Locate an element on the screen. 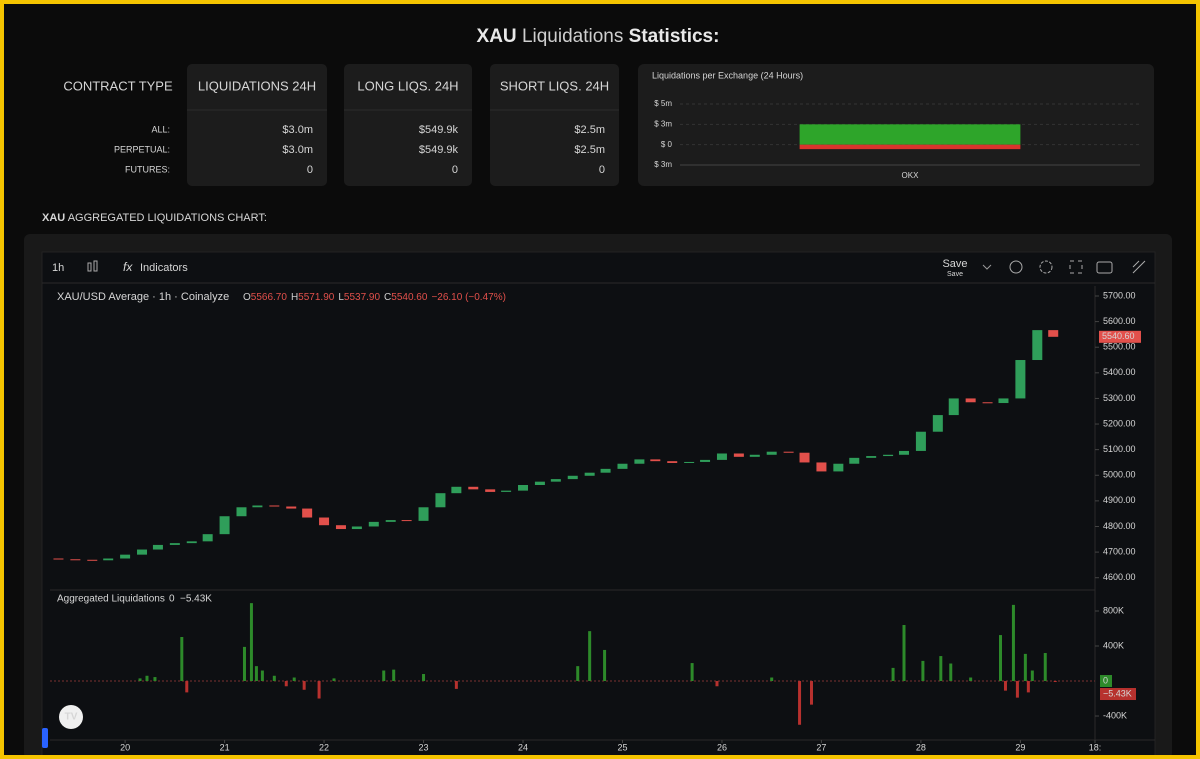 The image size is (1200, 759). tv-logo is located at coordinates (71, 717).